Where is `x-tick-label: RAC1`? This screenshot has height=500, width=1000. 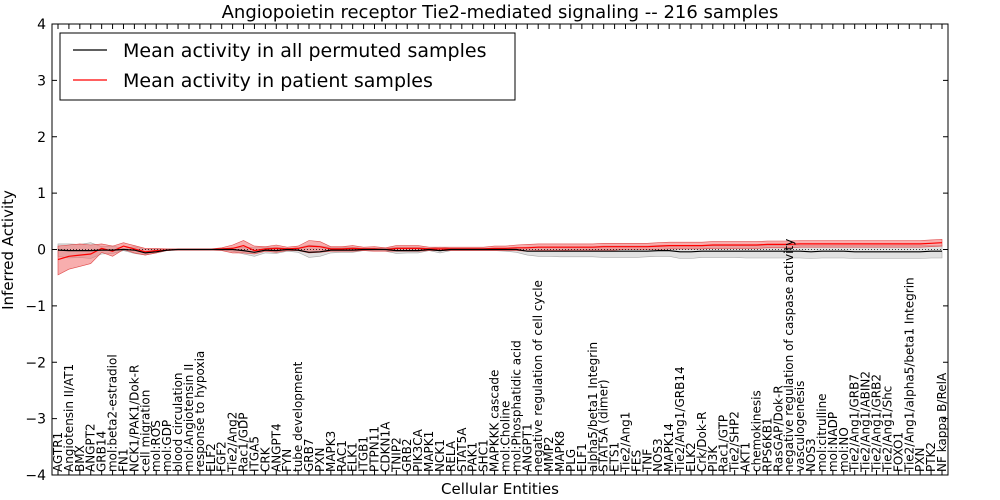 x-tick-label: RAC1 is located at coordinates (342, 456).